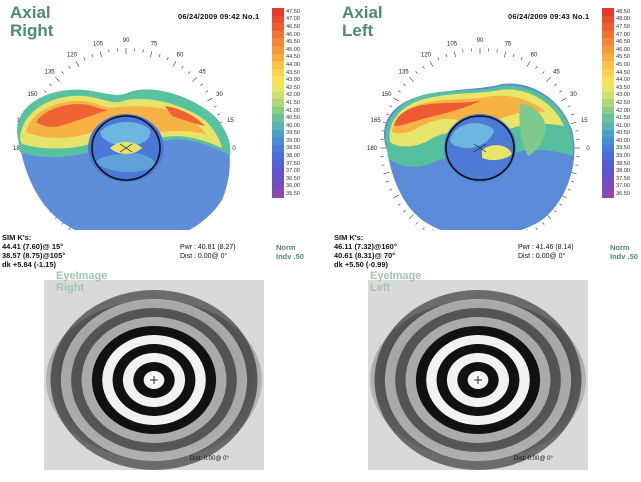 The width and height of the screenshot is (641, 482). What do you see at coordinates (293, 64) in the screenshot?
I see `scale-value: 44.00` at bounding box center [293, 64].